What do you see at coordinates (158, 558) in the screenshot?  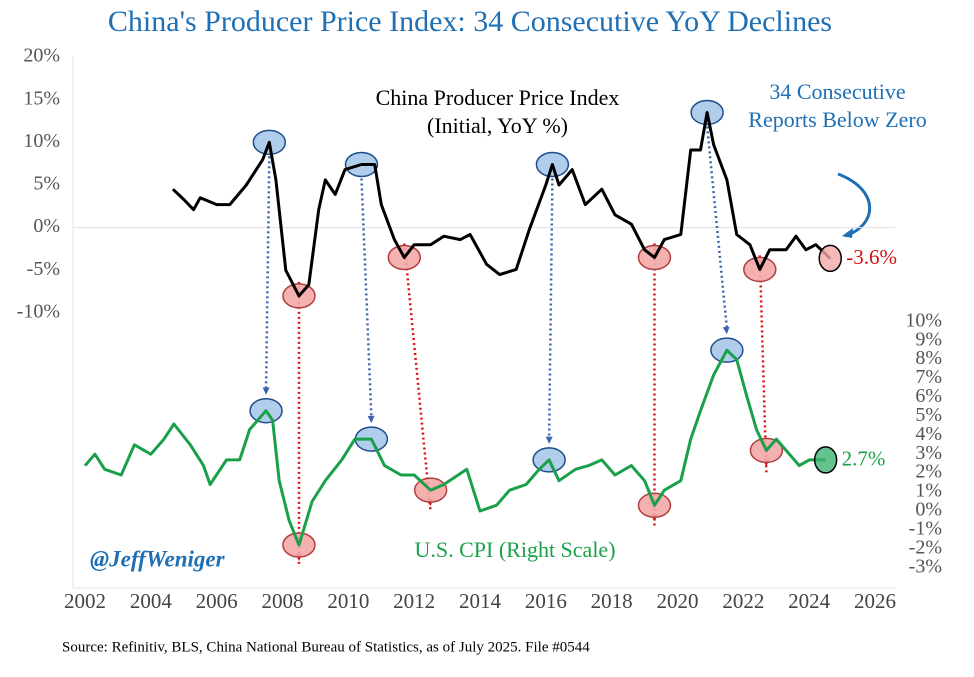 I see `credit: @JeffWeniger` at bounding box center [158, 558].